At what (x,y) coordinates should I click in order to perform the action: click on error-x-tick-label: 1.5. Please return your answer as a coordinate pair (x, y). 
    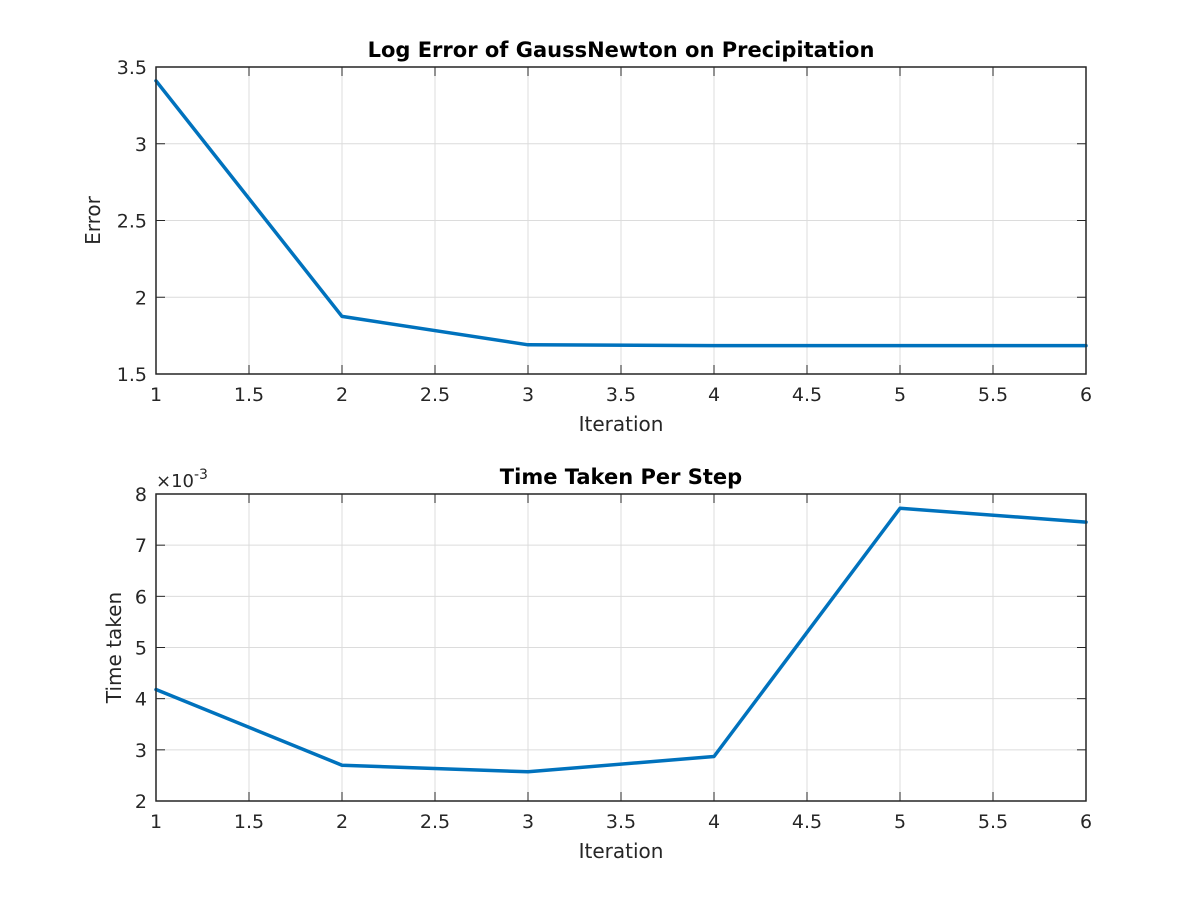
    Looking at the image, I should click on (249, 395).